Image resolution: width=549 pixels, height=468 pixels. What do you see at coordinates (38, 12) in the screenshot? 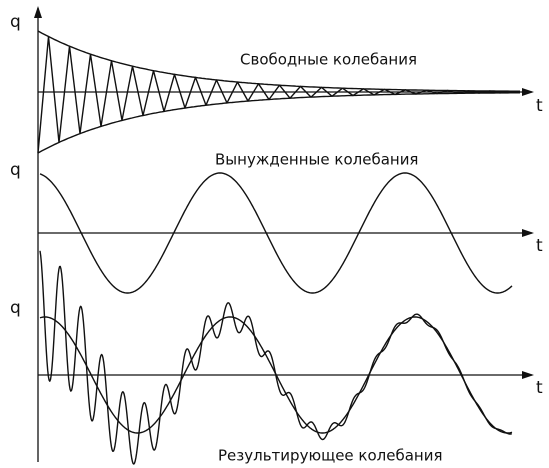
I see `q-axis-arrow` at bounding box center [38, 12].